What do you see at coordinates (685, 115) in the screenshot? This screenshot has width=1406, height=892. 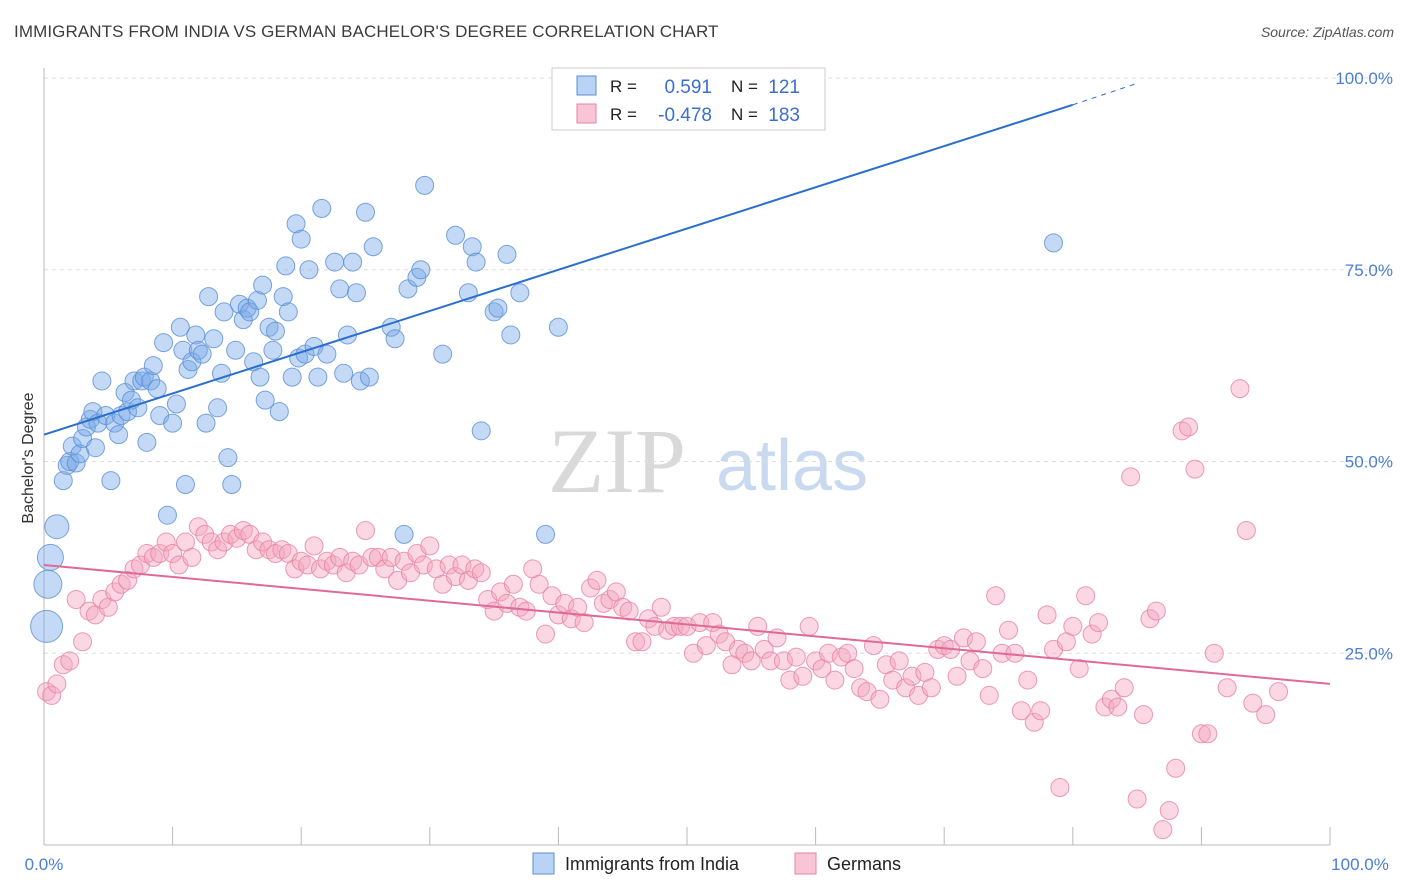 I see `legend-r-value-germans: -0.478` at bounding box center [685, 115].